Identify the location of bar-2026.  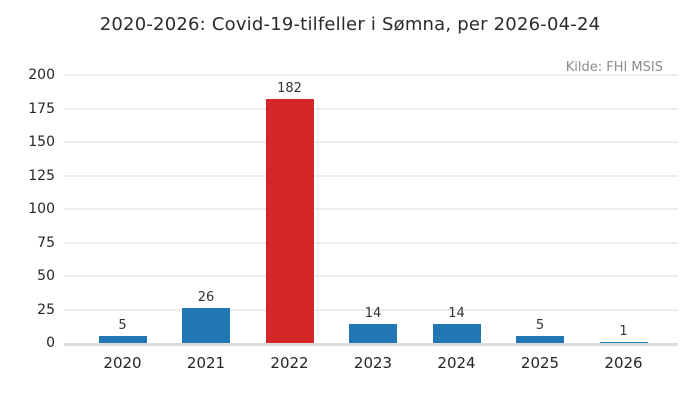
(623, 342).